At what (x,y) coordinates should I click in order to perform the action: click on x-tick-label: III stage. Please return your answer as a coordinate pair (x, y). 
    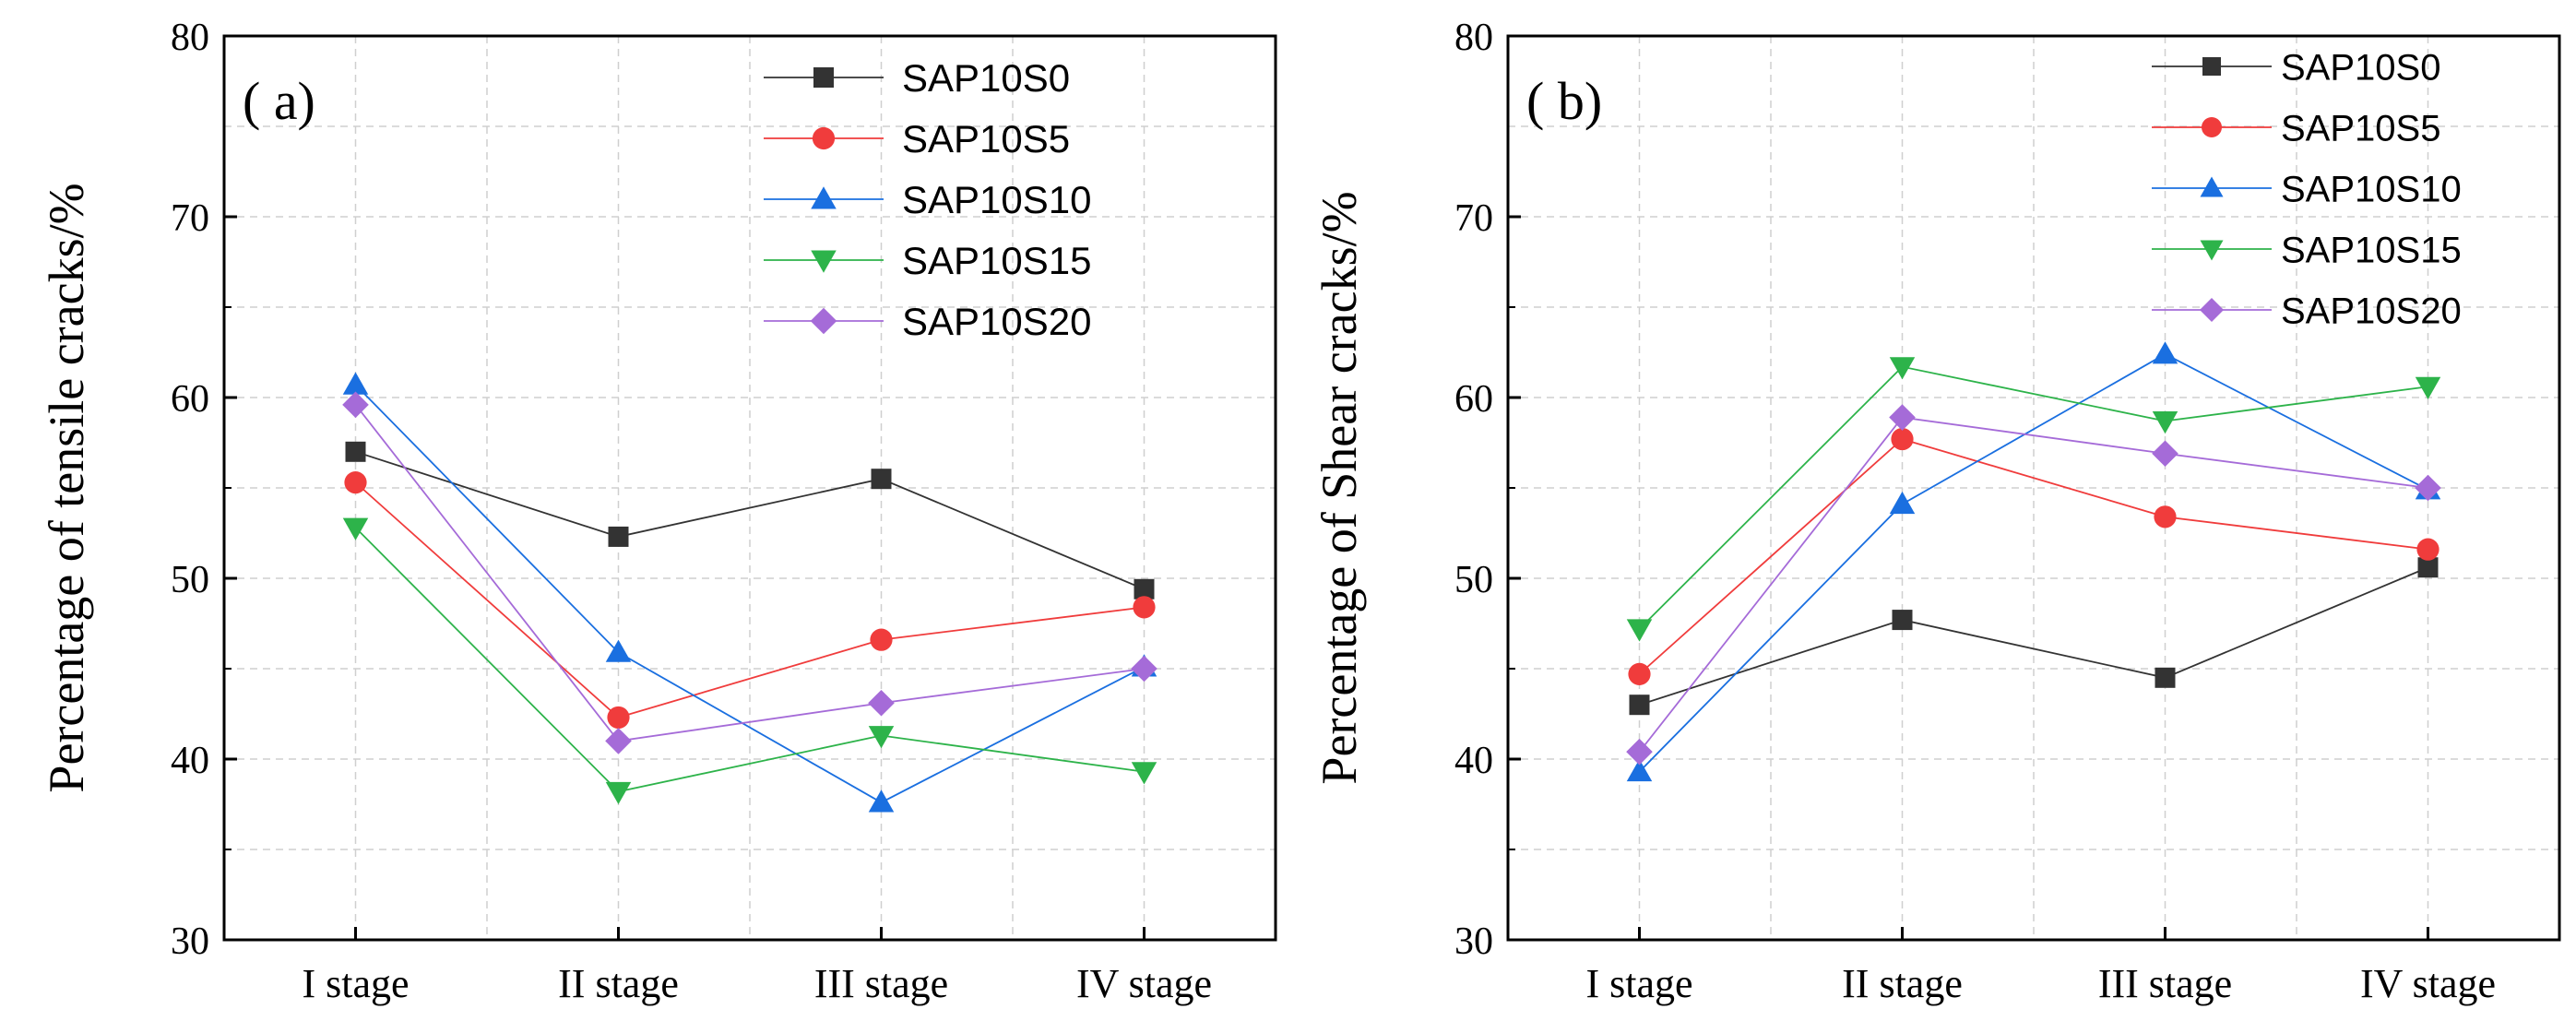
    Looking at the image, I should click on (881, 983).